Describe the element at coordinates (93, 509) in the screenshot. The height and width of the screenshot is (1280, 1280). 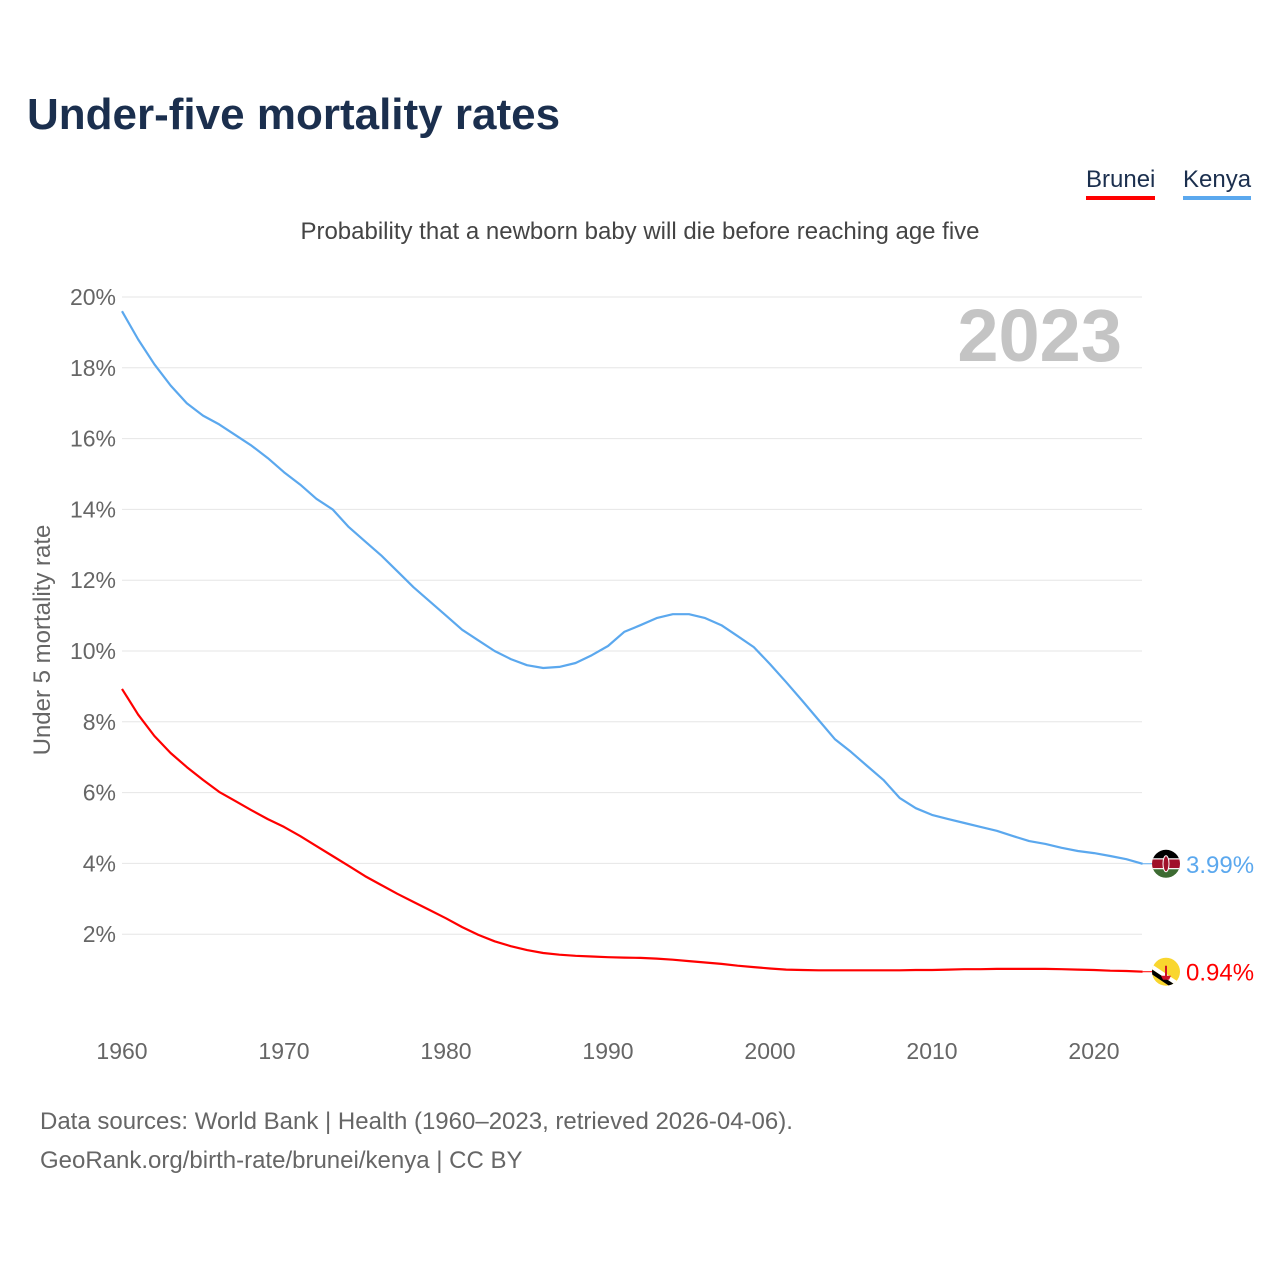
I see `y-tick-label: 14%` at that location.